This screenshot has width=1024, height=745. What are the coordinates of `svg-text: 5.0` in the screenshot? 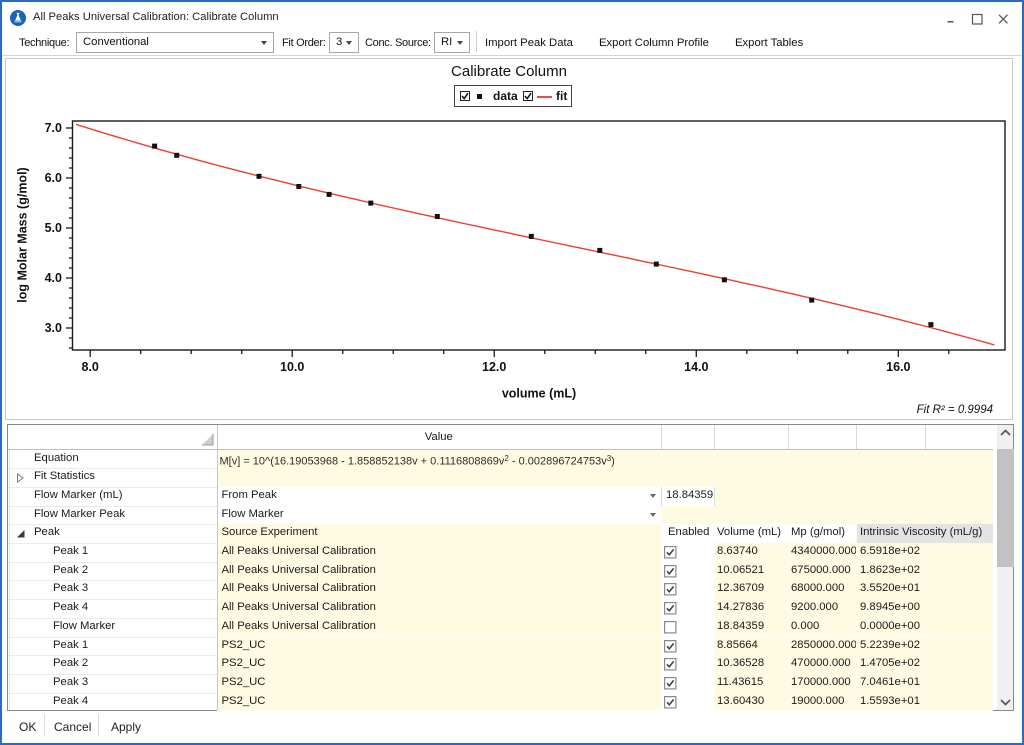 It's located at (53, 228).